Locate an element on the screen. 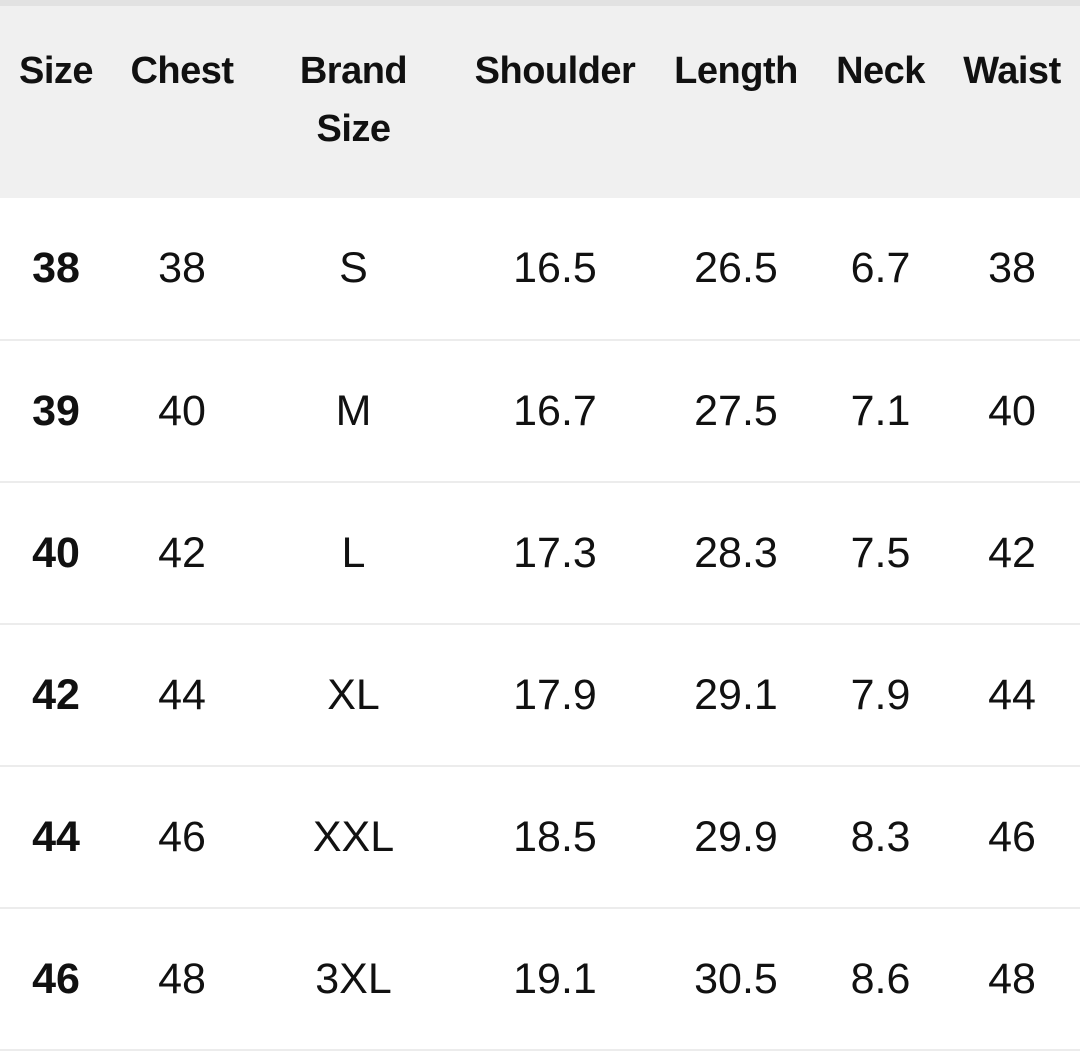  cell-neck: 7.5 is located at coordinates (880, 552).